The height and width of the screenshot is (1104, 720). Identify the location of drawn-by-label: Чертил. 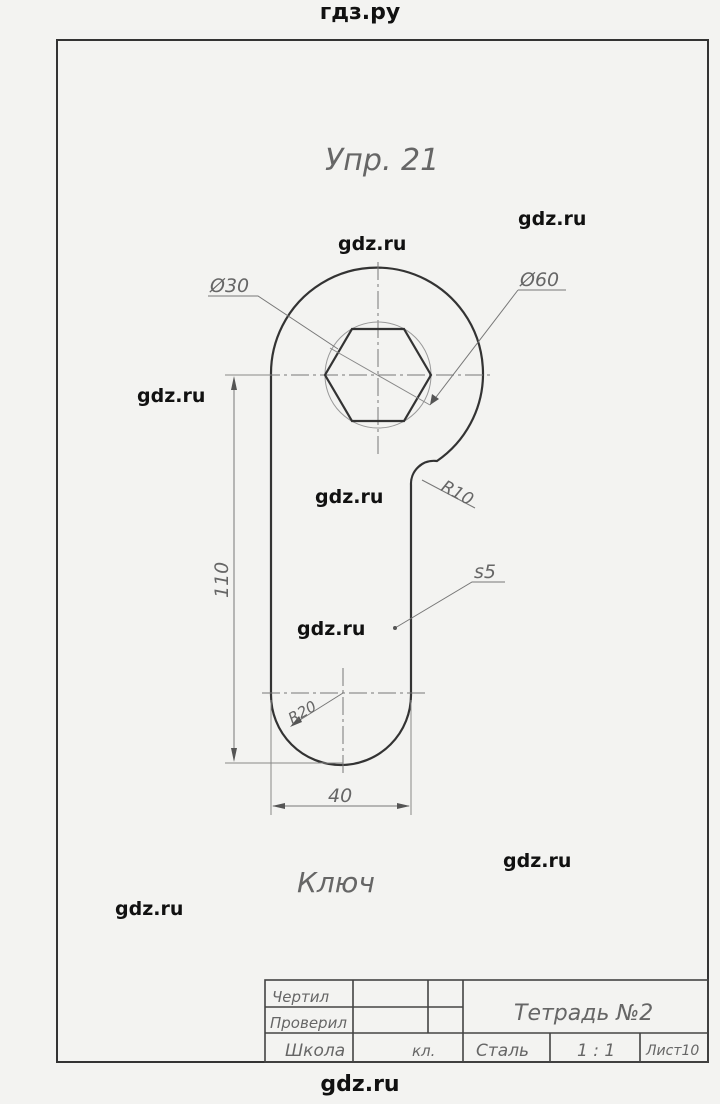
(301, 997).